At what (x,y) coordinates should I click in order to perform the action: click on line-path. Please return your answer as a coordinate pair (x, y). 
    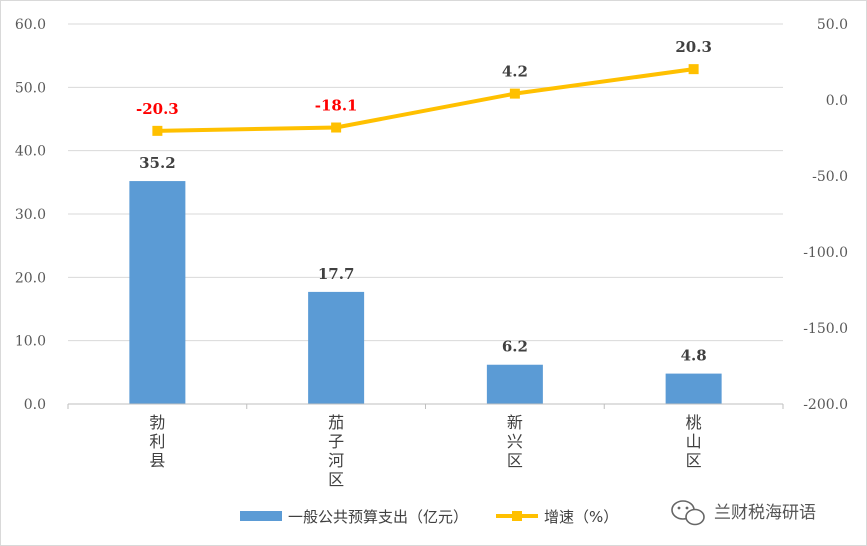
    Looking at the image, I should click on (425, 100).